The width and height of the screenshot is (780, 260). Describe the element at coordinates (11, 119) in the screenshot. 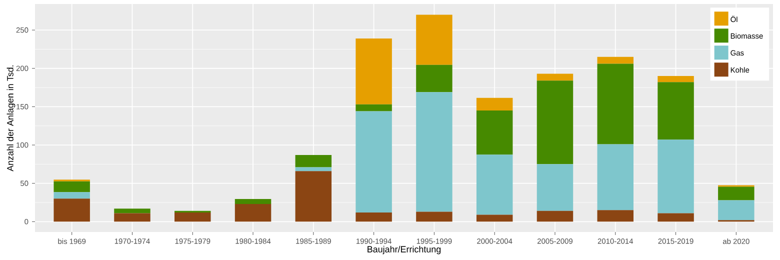

I see `y-axis-title: Anzahl der Anlagen in Tsd.` at that location.